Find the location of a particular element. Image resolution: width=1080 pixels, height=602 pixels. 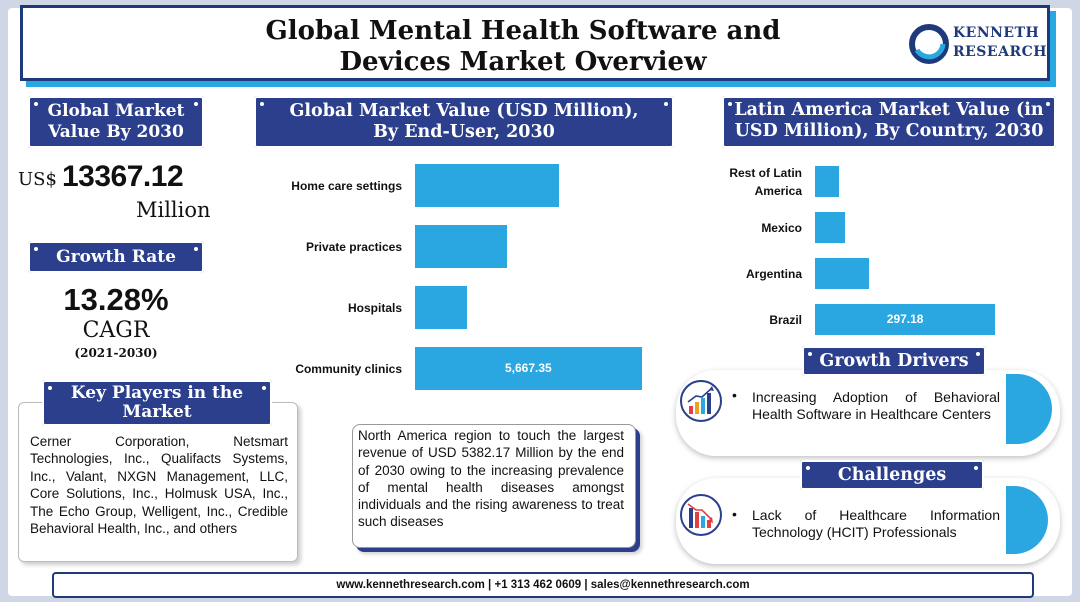

bar-label: Home care settings is located at coordinates (346, 185).